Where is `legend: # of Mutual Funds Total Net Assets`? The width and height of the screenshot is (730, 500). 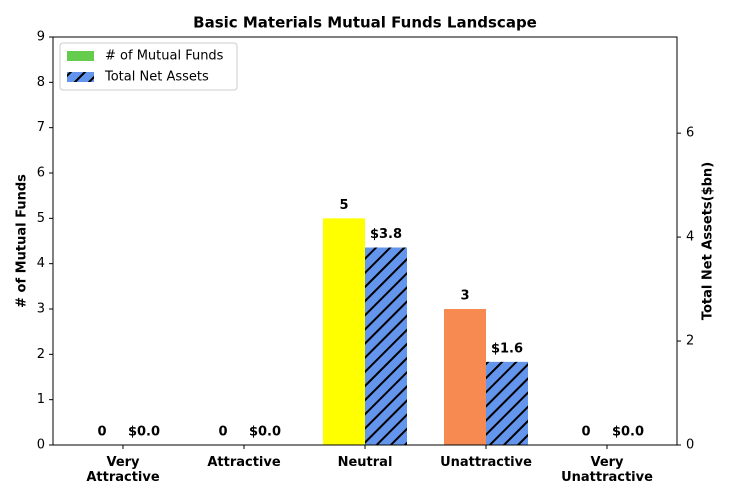 legend: # of Mutual Funds Total Net Assets is located at coordinates (148, 66).